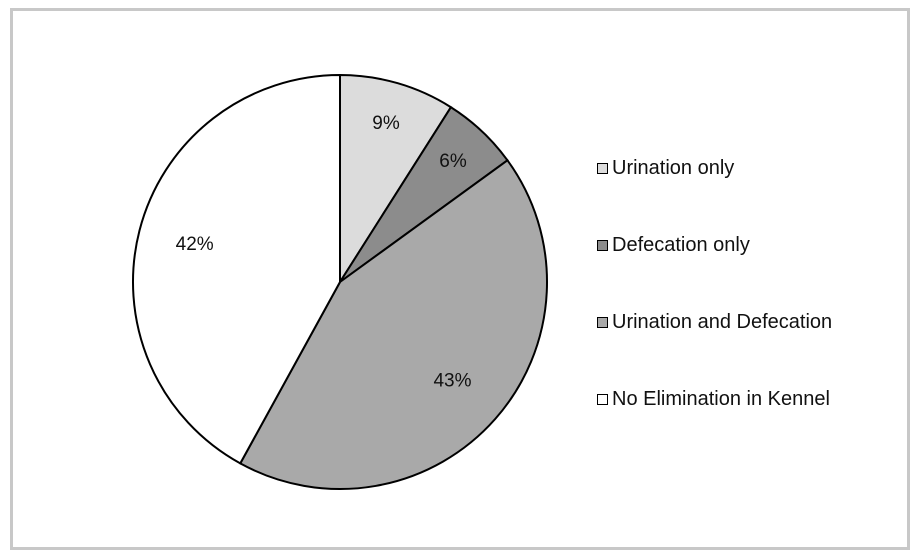 This screenshot has height=554, width=912. I want to click on legend-item: Urination and Defecation, so click(752, 347).